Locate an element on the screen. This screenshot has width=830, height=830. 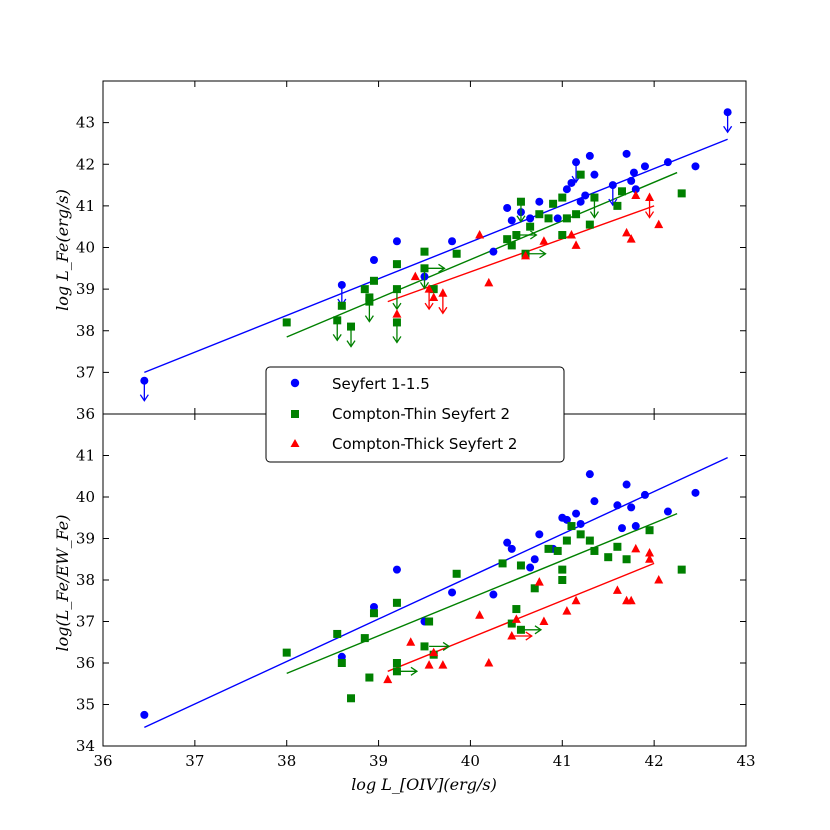
bottom-xtick-label: 43 is located at coordinates (745, 761).